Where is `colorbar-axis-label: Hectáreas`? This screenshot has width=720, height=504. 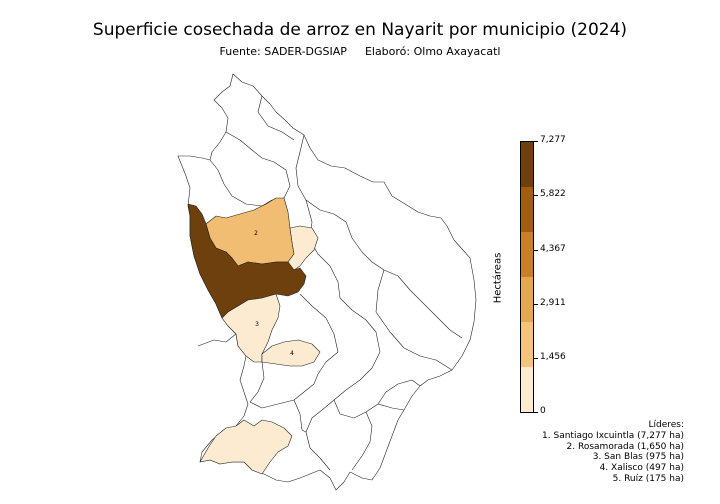
colorbar-axis-label: Hectáreas is located at coordinates (498, 278).